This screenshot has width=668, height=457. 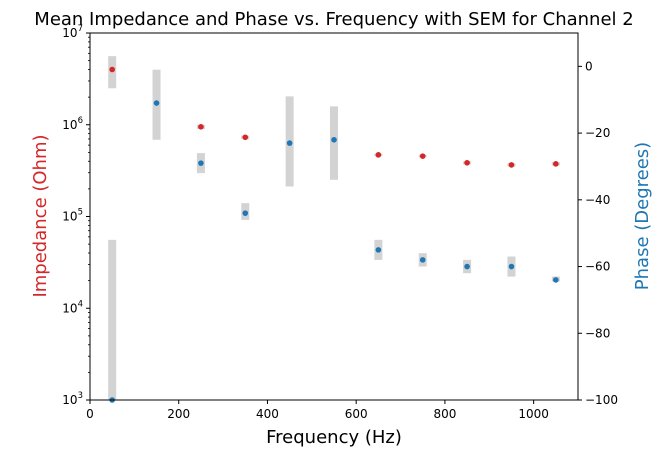 I want to click on x-tick-label-3: 600, so click(x=356, y=414).